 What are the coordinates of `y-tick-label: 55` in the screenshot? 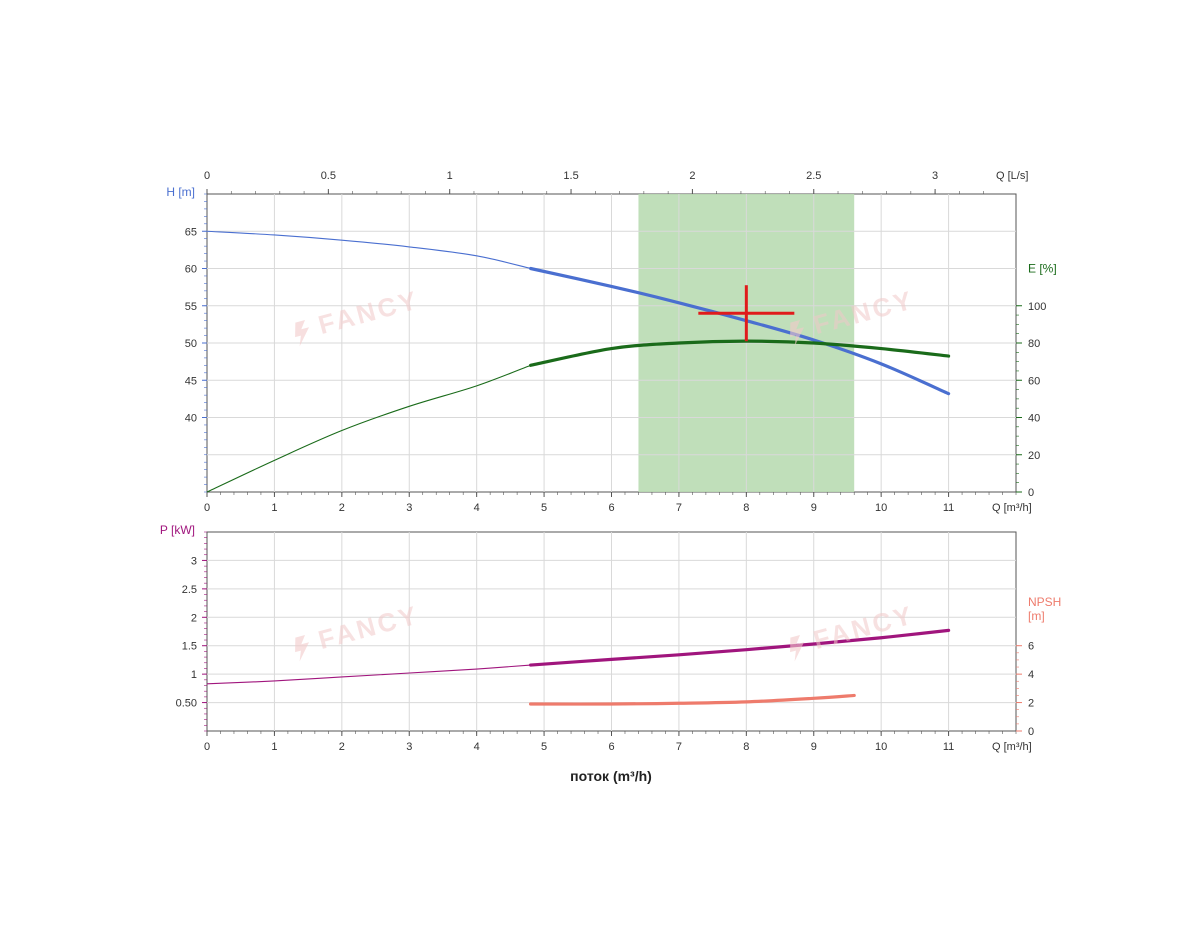 It's located at (191, 307).